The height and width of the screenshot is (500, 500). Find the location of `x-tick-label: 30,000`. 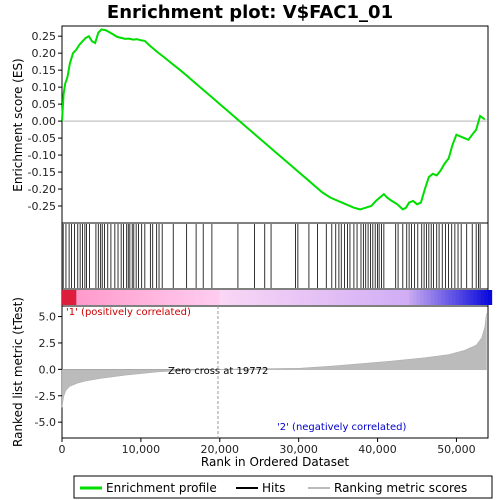

x-tick-label: 30,000 is located at coordinates (298, 449).